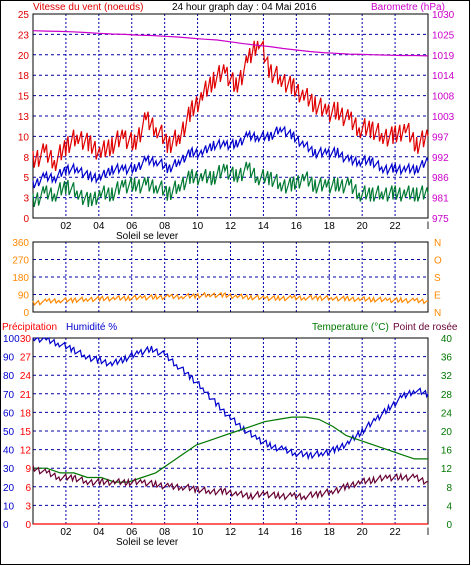  Describe the element at coordinates (28, 525) in the screenshot. I see `precip-y-tick: 0` at that location.